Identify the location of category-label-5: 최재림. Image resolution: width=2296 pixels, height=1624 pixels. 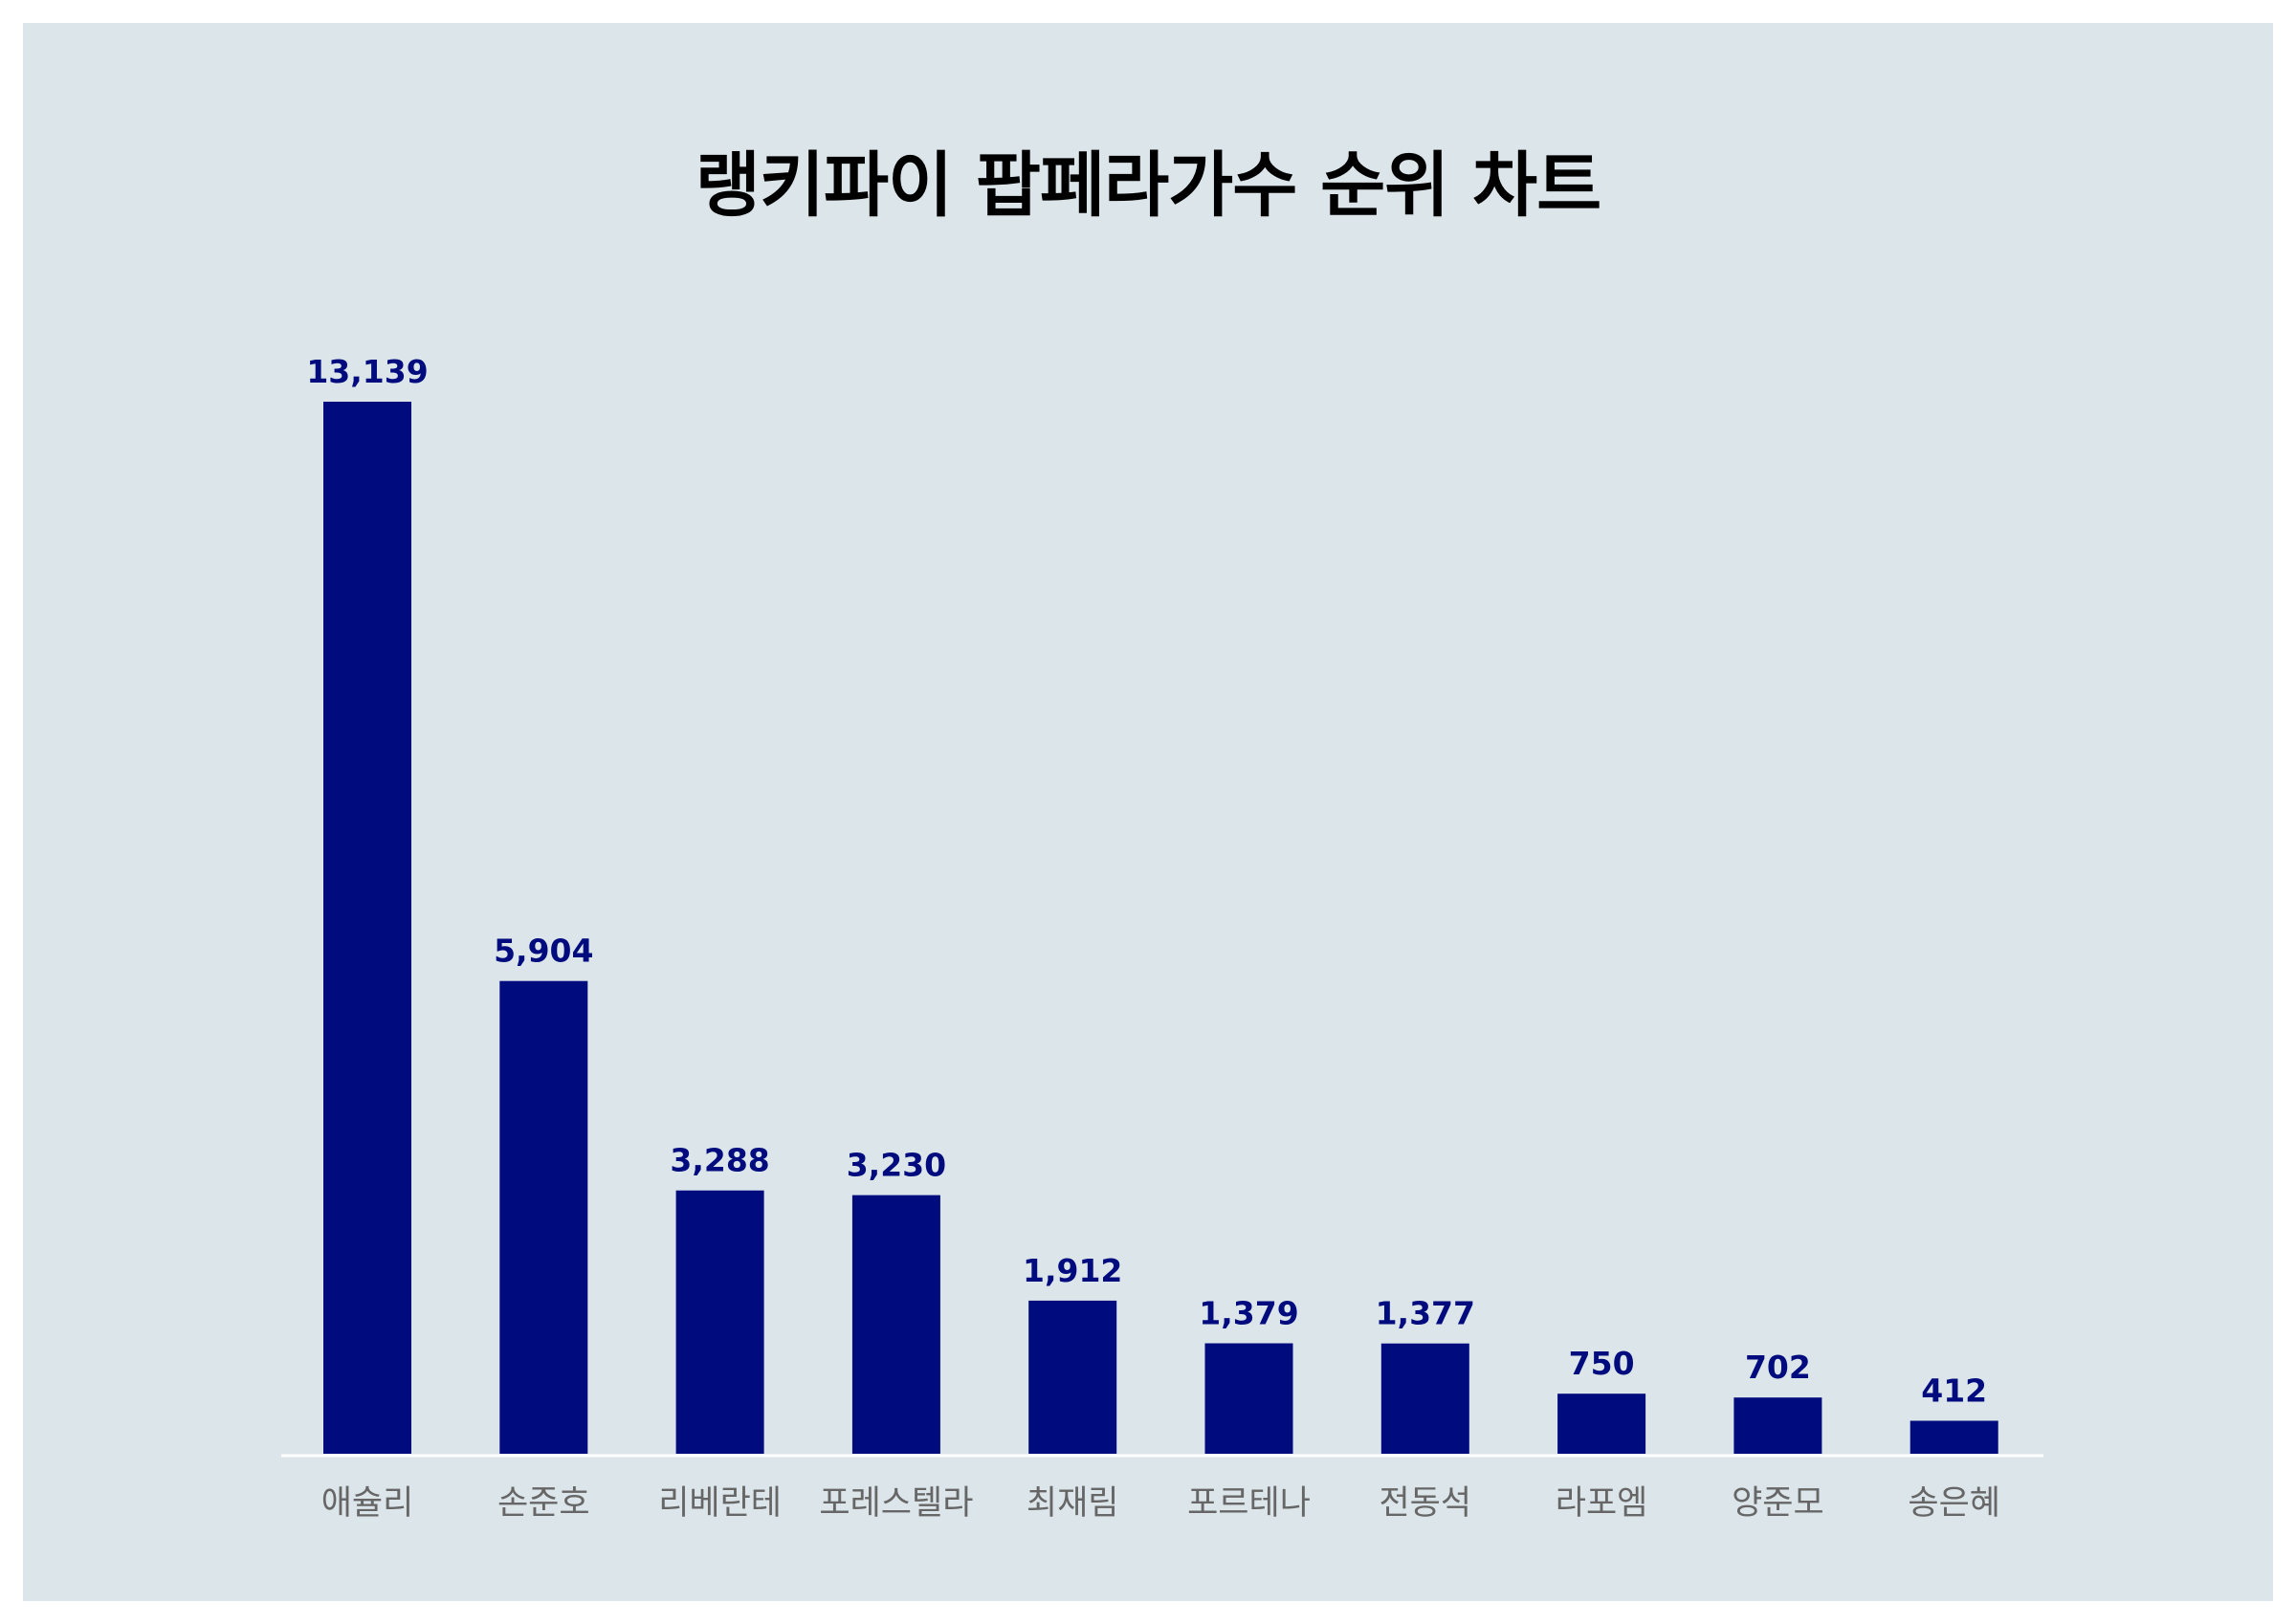
(1073, 1503).